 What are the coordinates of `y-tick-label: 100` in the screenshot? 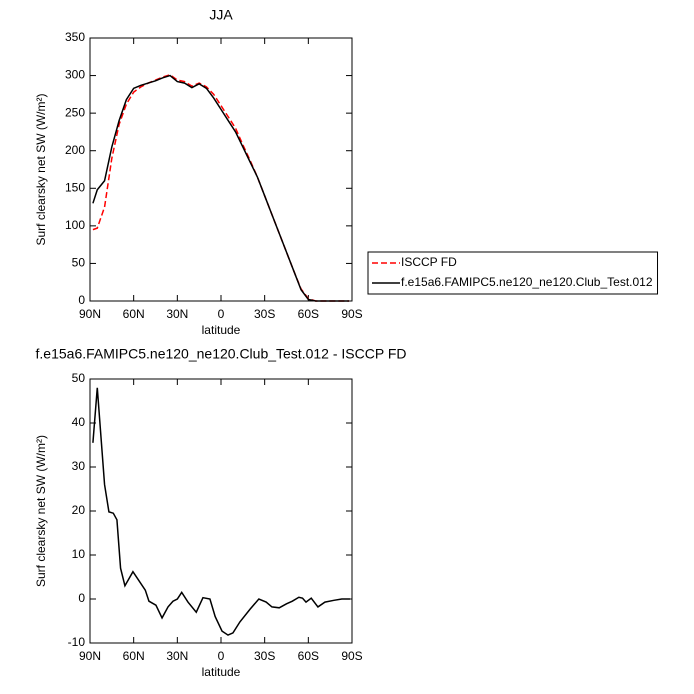 It's located at (75, 225).